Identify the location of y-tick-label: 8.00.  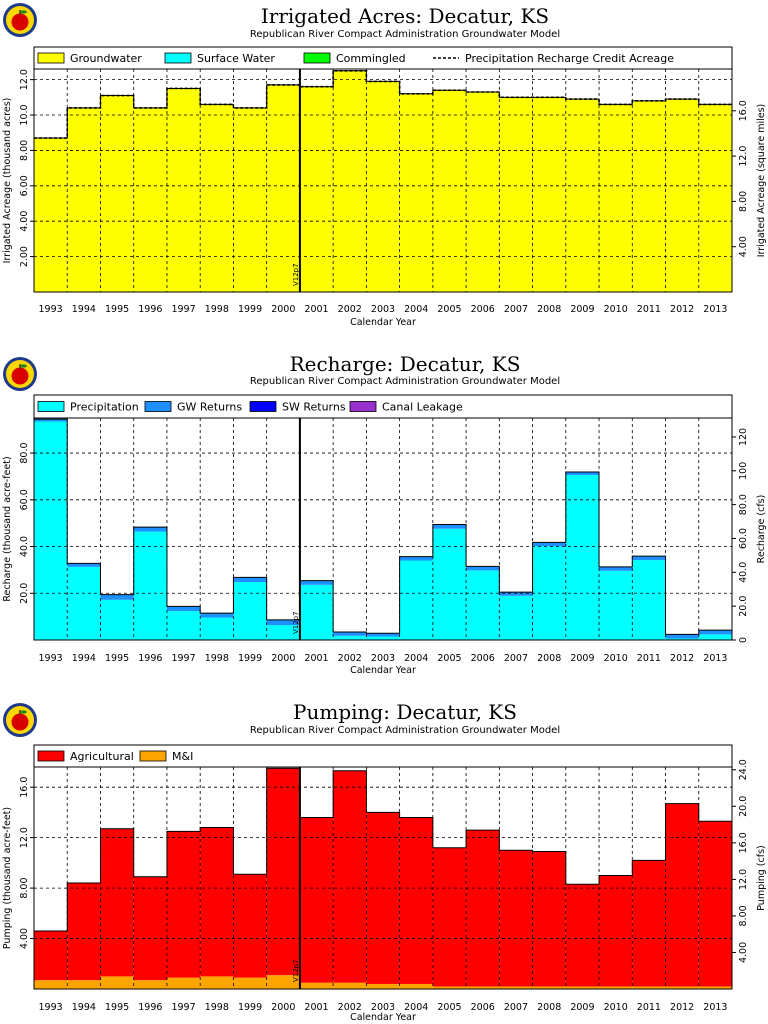
(24, 888).